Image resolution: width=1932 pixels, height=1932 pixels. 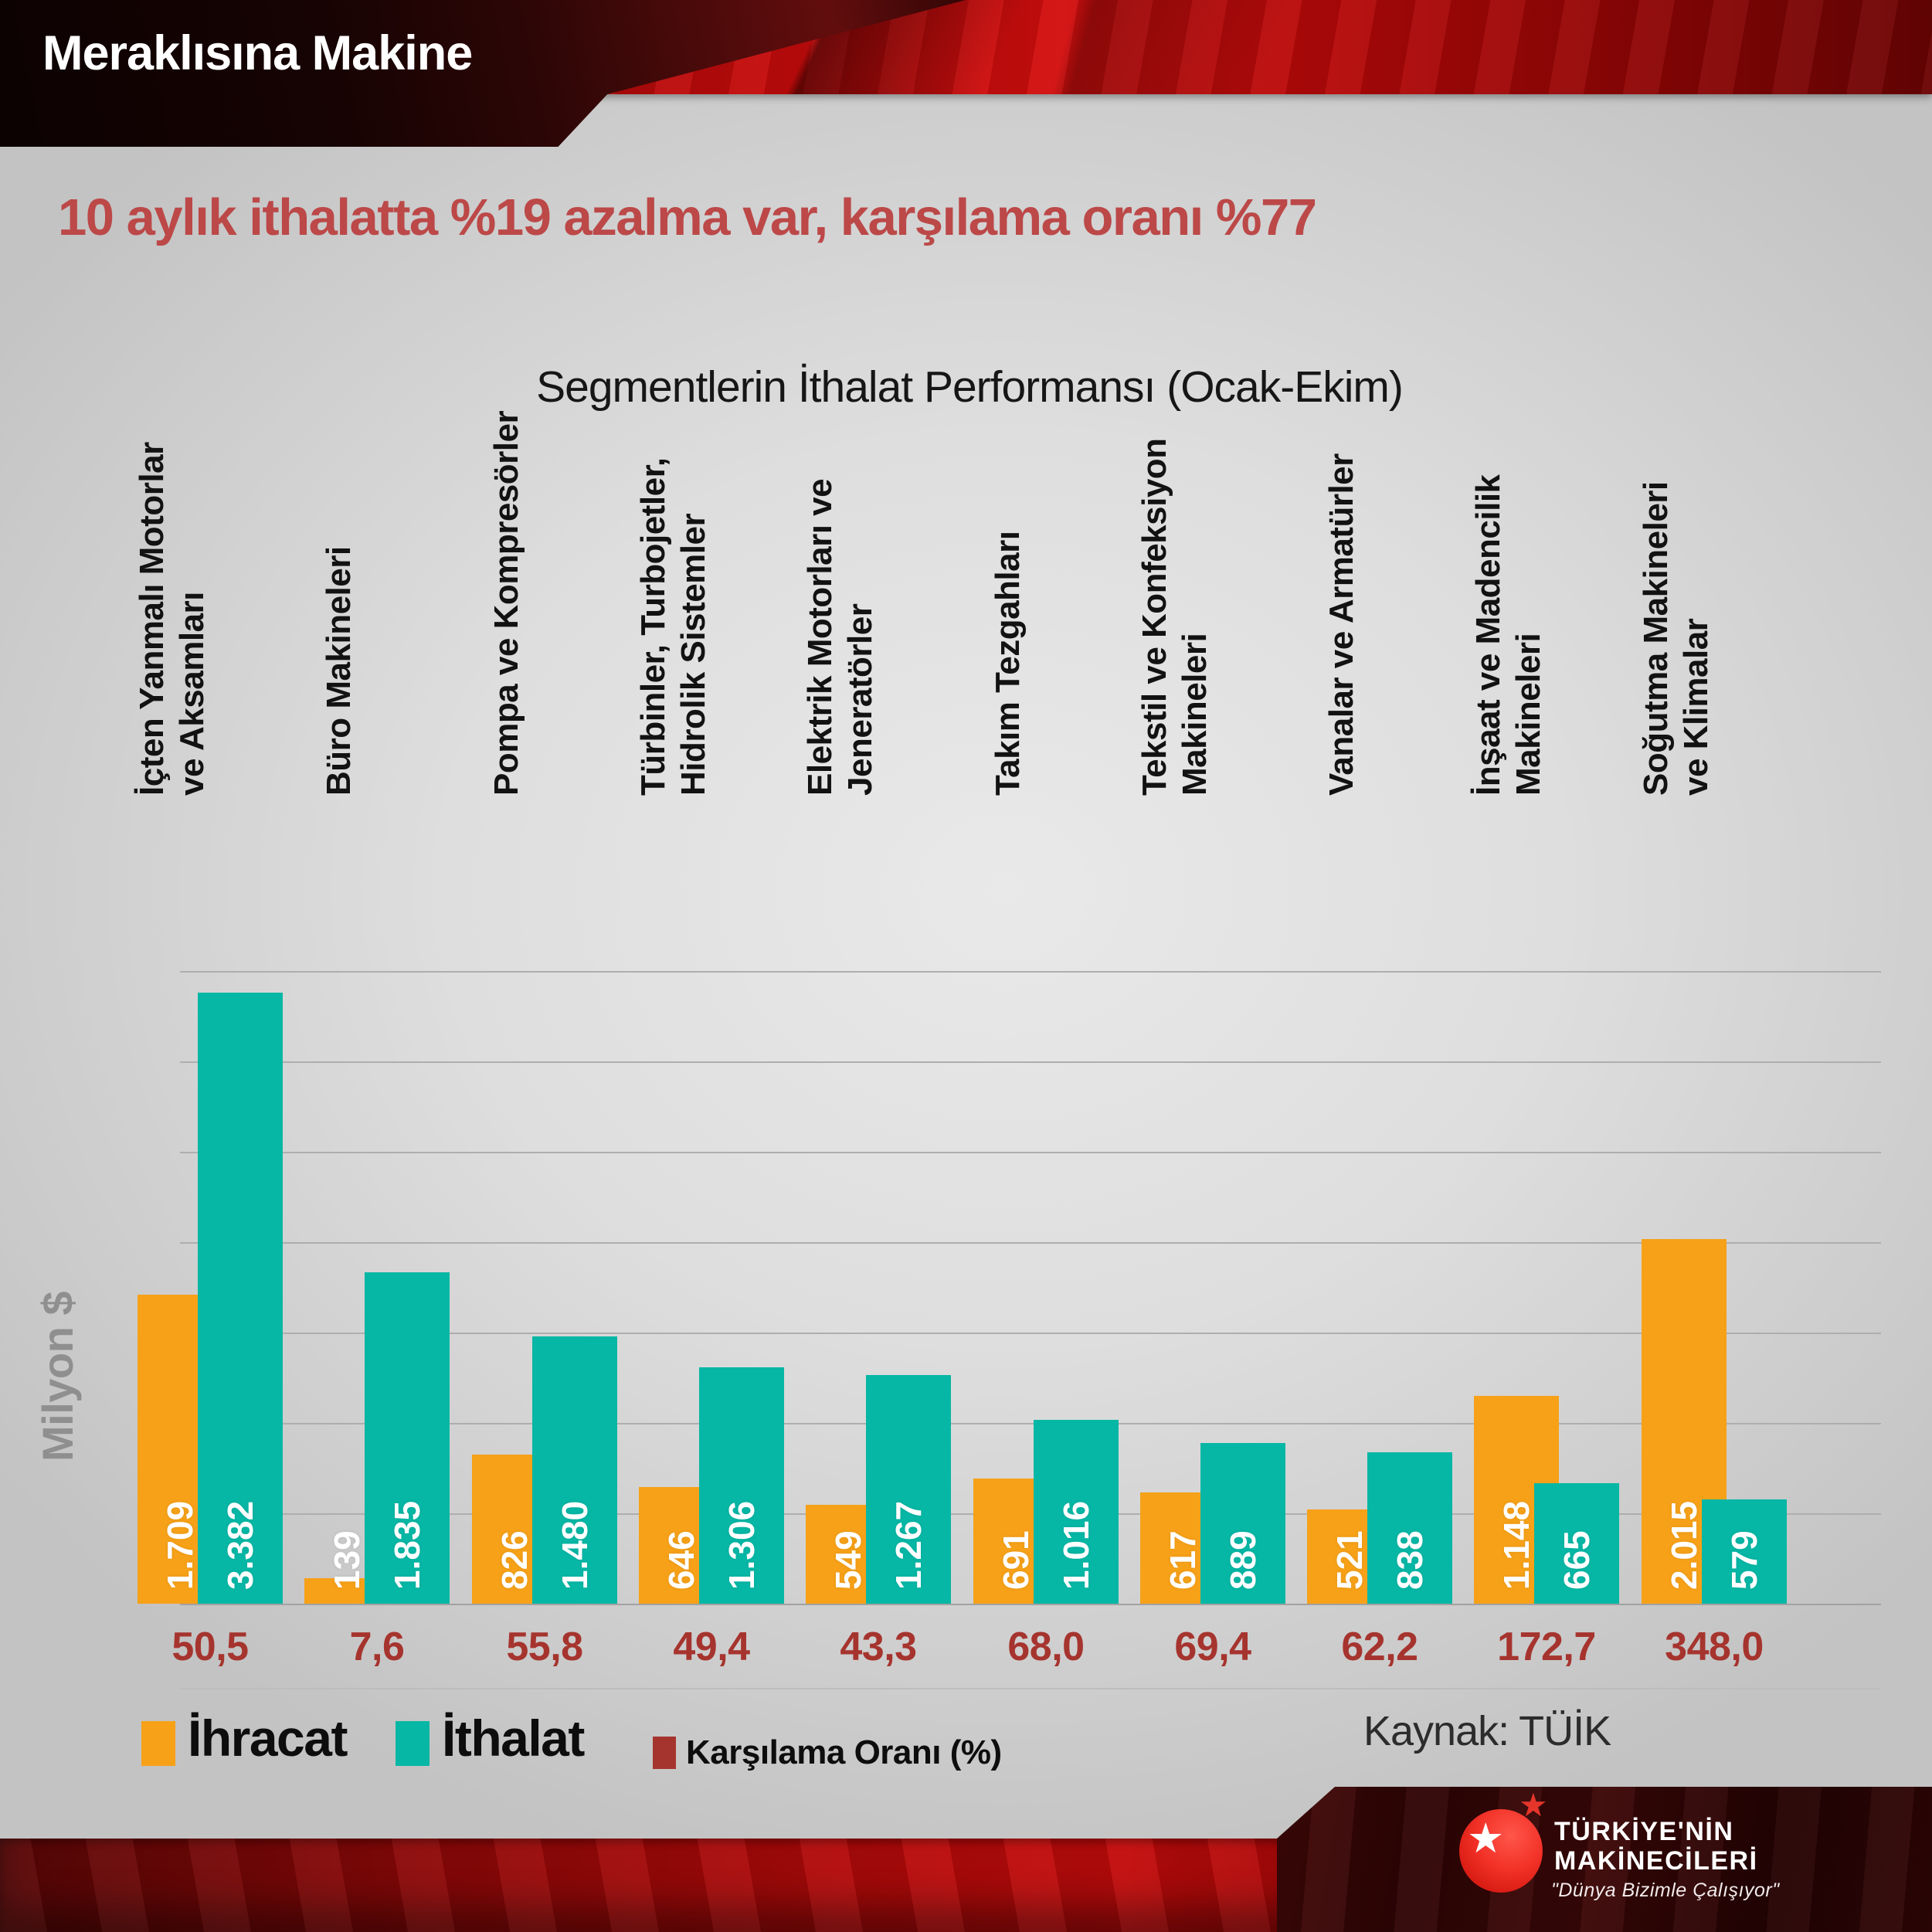 What do you see at coordinates (1213, 1647) in the screenshot?
I see `ratio-value: 69,4` at bounding box center [1213, 1647].